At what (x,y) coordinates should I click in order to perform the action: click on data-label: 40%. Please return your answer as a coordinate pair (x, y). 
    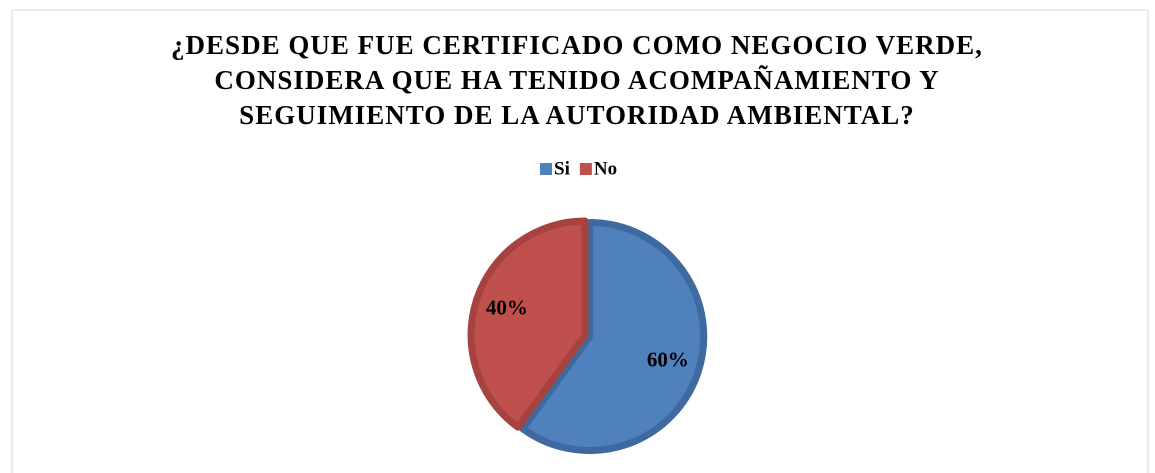
    Looking at the image, I should click on (507, 307).